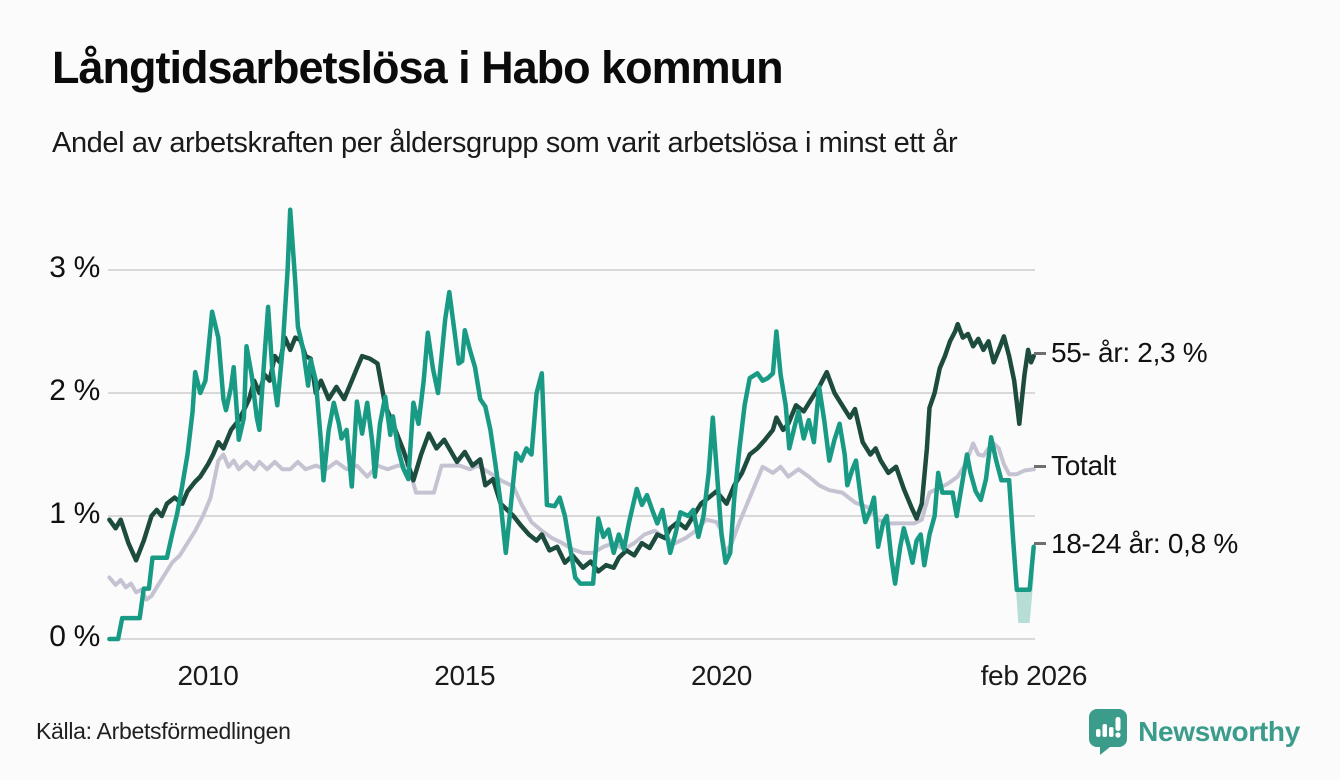 Image resolution: width=1340 pixels, height=780 pixels. I want to click on series-end-label-18-24-r: 18-24 år: 0,8 %, so click(1136, 544).